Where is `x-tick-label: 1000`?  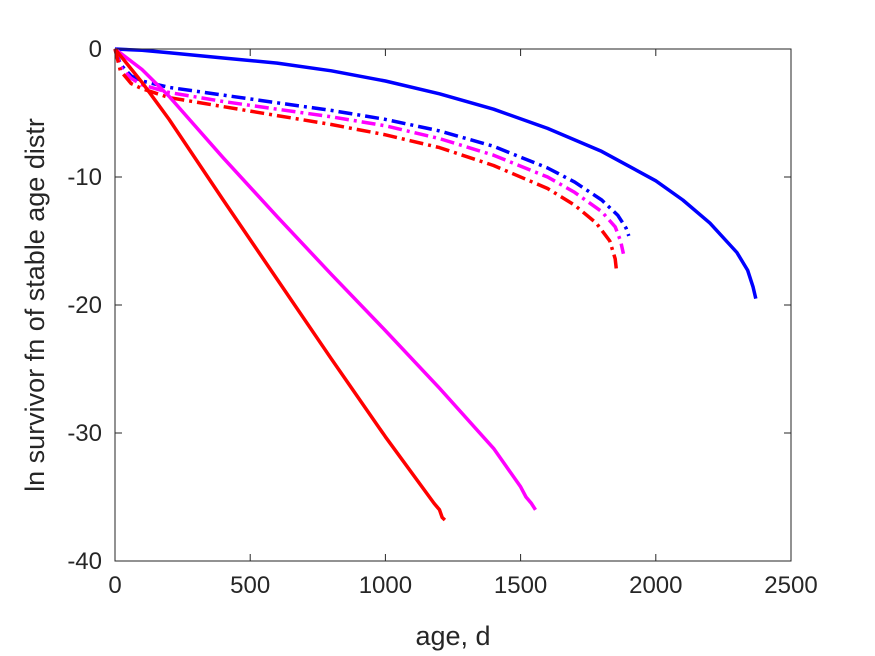
x-tick-label: 1000 is located at coordinates (385, 585).